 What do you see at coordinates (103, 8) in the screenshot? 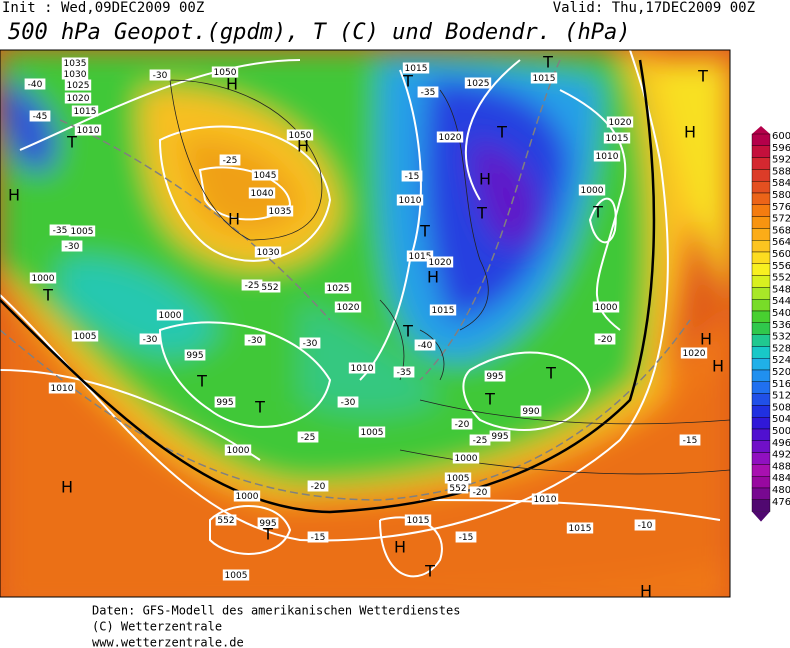
I see `init-time: Init : Wed,09DEC2009 00Z` at bounding box center [103, 8].